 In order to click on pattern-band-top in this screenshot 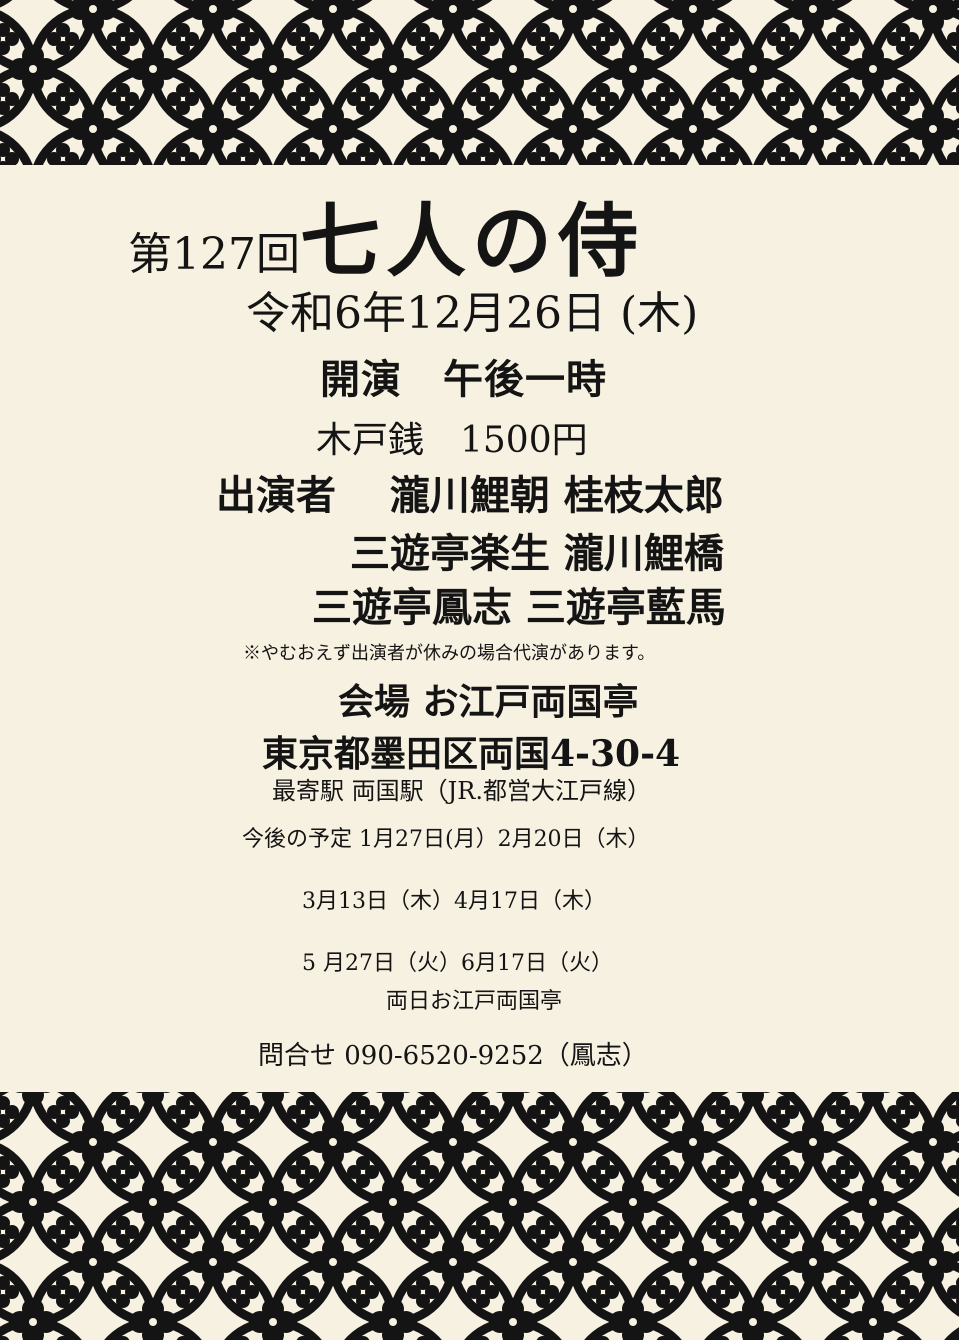, I will do `click(479, 82)`.